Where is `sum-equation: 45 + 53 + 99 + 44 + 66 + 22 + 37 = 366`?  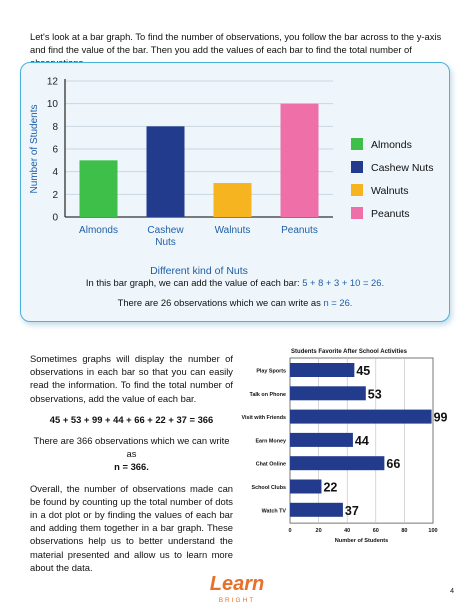
sum-equation: 45 + 53 + 99 + 44 + 66 + 22 + 37 = 366 is located at coordinates (131, 419).